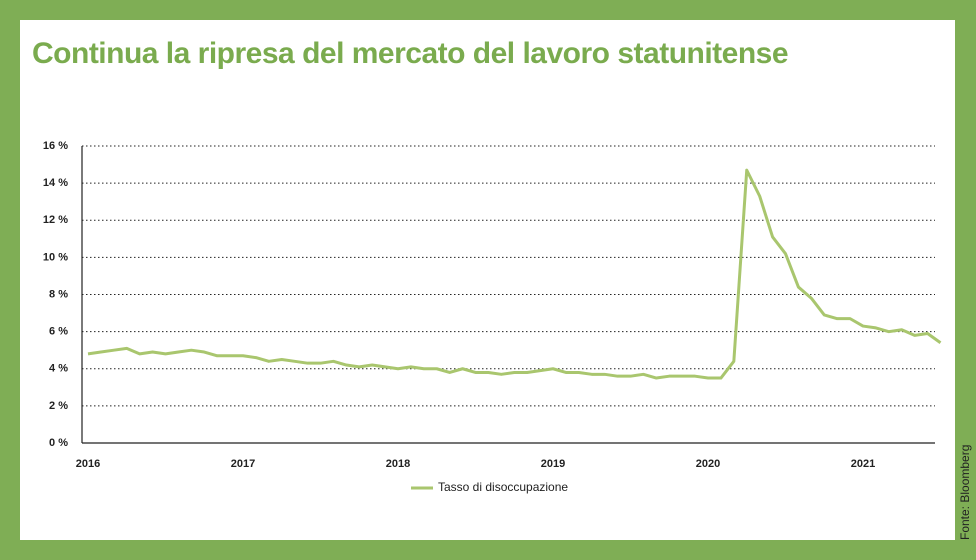 This screenshot has height=560, width=976. Describe the element at coordinates (503, 487) in the screenshot. I see `legend-label: Tasso di disoccupazione` at that location.